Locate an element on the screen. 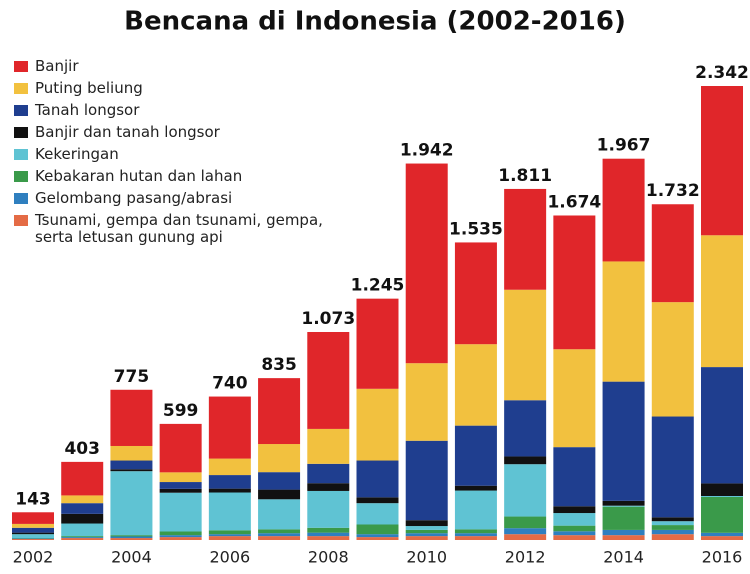 Image resolution: width=750 pixels, height=574 pixels. x-tick-label: 2014 is located at coordinates (623, 557).